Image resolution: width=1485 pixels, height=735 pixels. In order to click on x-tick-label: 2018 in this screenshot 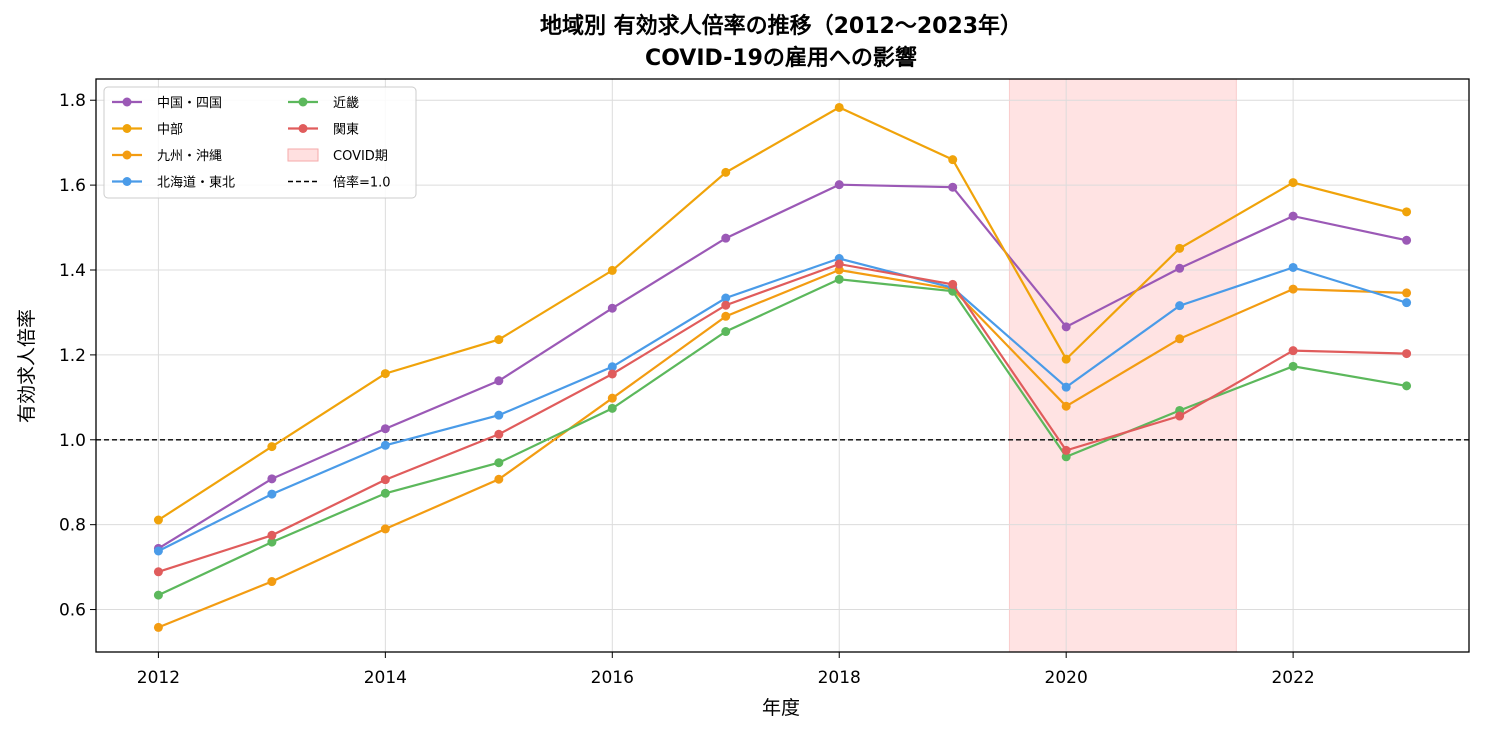, I will do `click(839, 678)`.